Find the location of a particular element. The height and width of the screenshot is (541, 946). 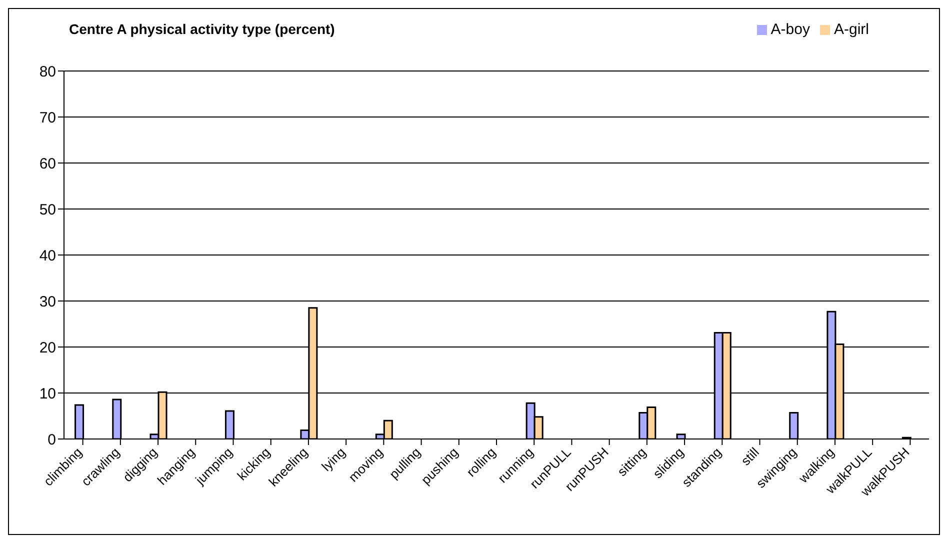

legend-label: A-boy is located at coordinates (790, 29).